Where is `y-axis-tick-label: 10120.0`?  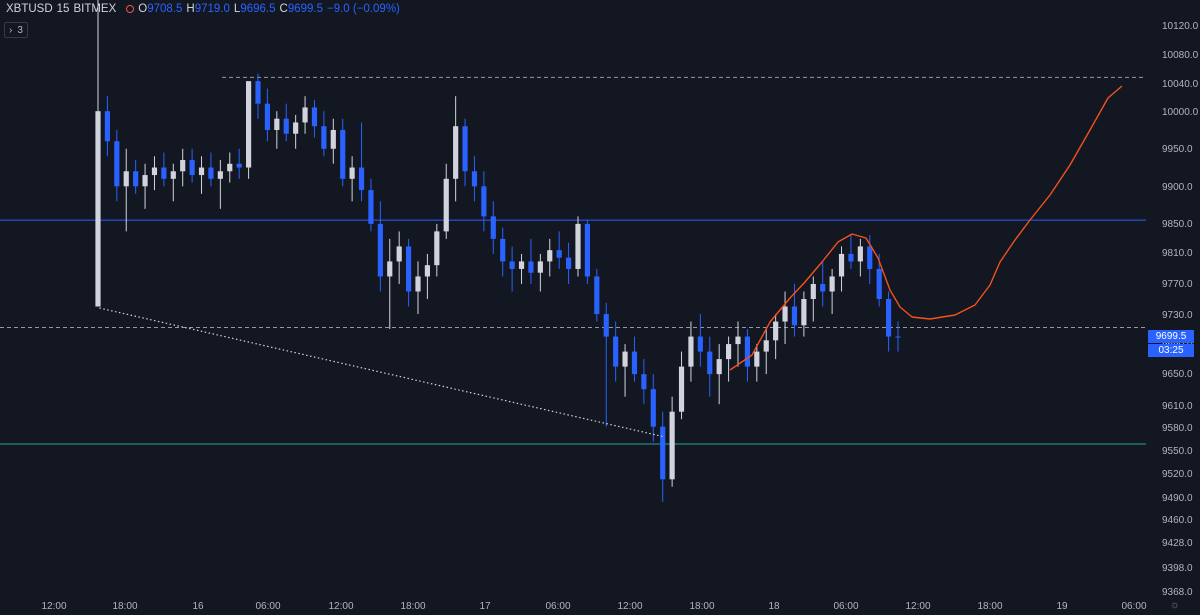
y-axis-tick-label: 10120.0 is located at coordinates (1180, 26).